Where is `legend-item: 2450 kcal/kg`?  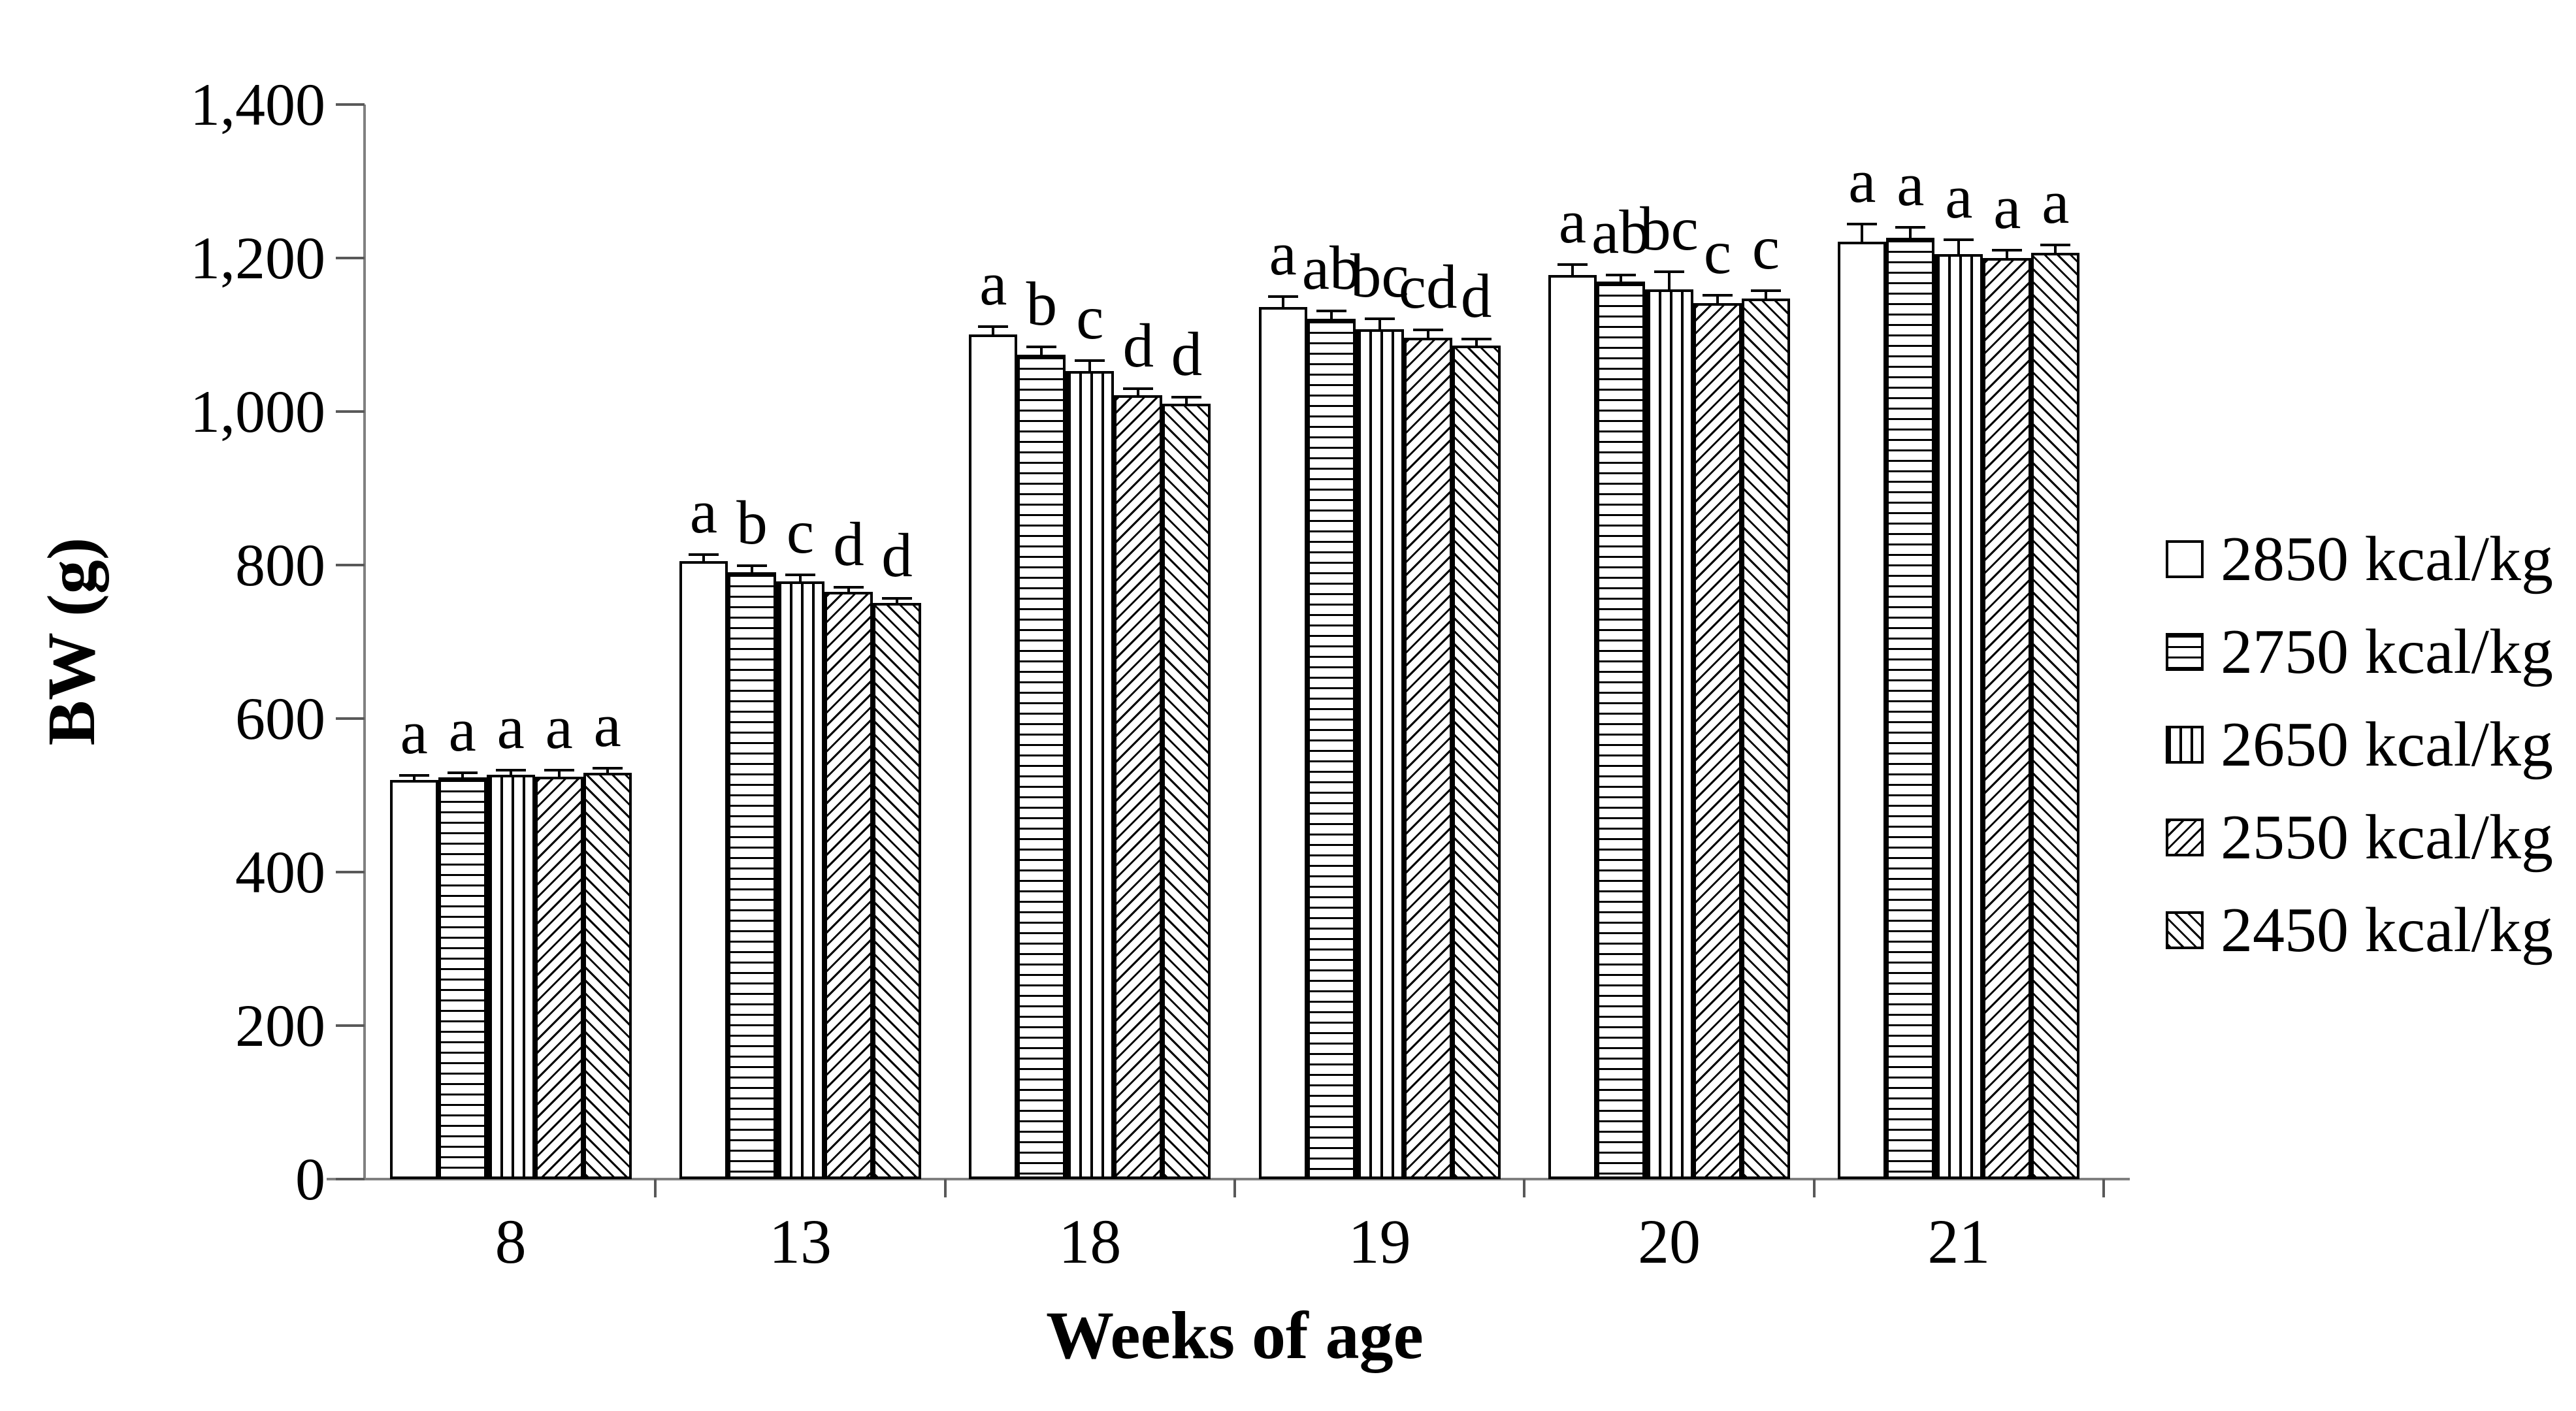 legend-item: 2450 kcal/kg is located at coordinates (2359, 930).